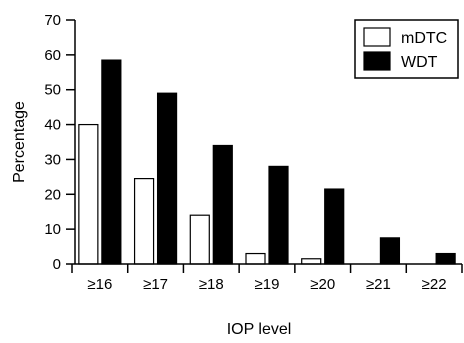  Describe the element at coordinates (52, 90) in the screenshot. I see `y-tick-label: 50` at that location.